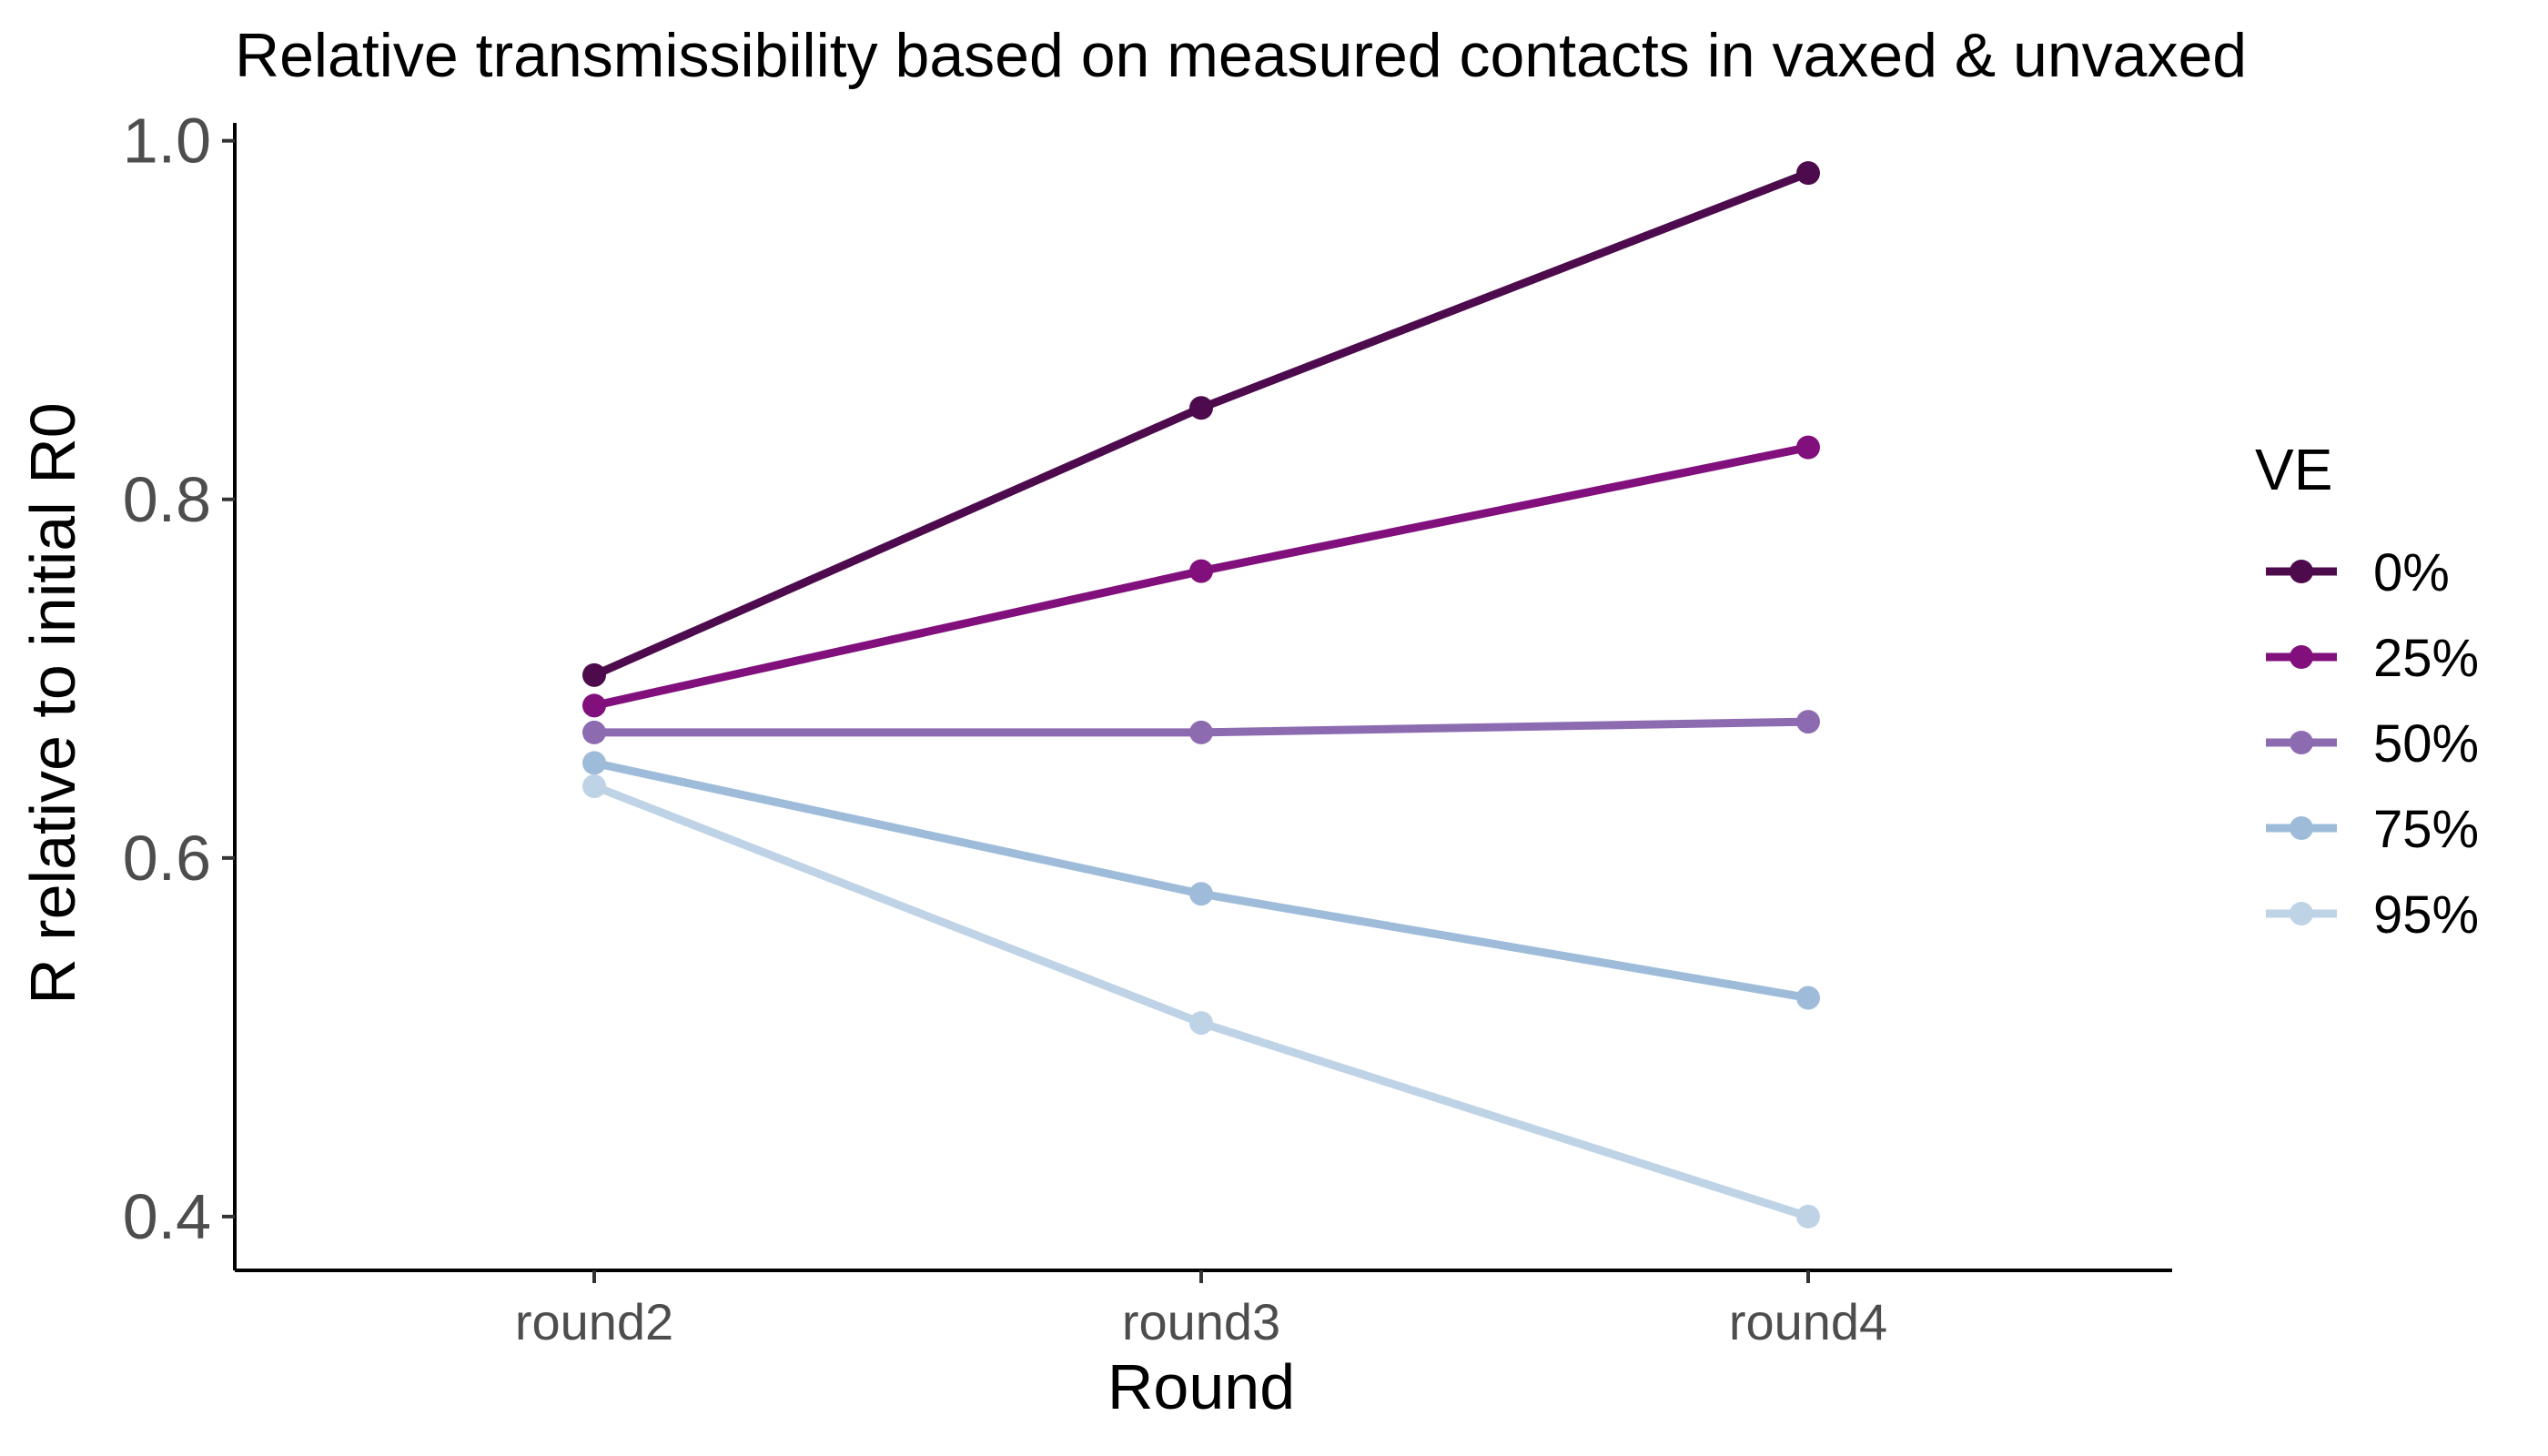 Image resolution: width=2548 pixels, height=1456 pixels. What do you see at coordinates (2426, 659) in the screenshot?
I see `legend-label: 25%` at bounding box center [2426, 659].